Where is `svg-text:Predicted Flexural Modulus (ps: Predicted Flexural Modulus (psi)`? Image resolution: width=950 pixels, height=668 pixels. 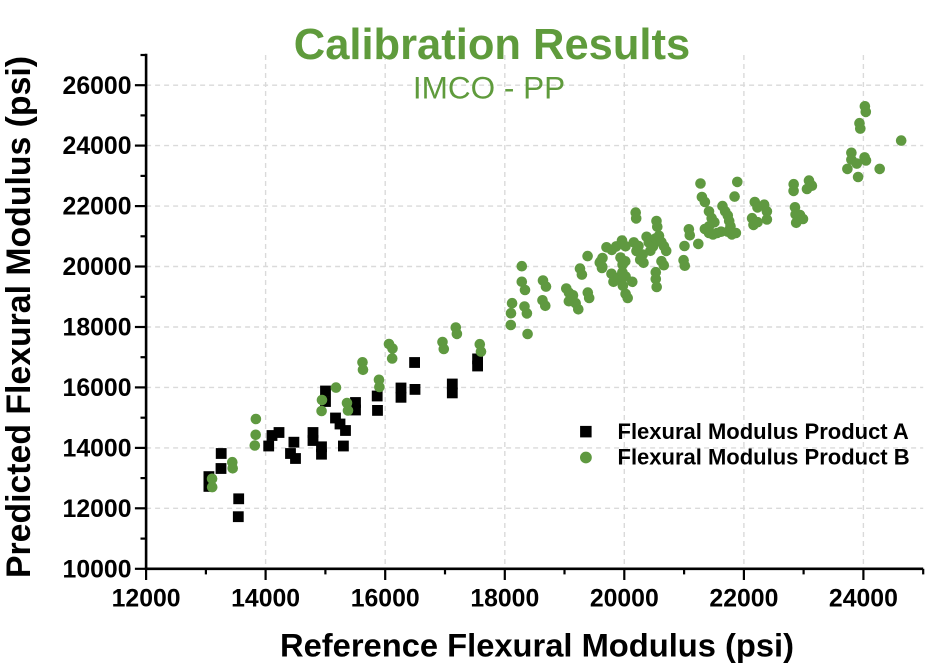
svg-text:Predicted Flexural Modulus (ps: Predicted Flexural Modulus (psi) is located at coordinates (19, 317).